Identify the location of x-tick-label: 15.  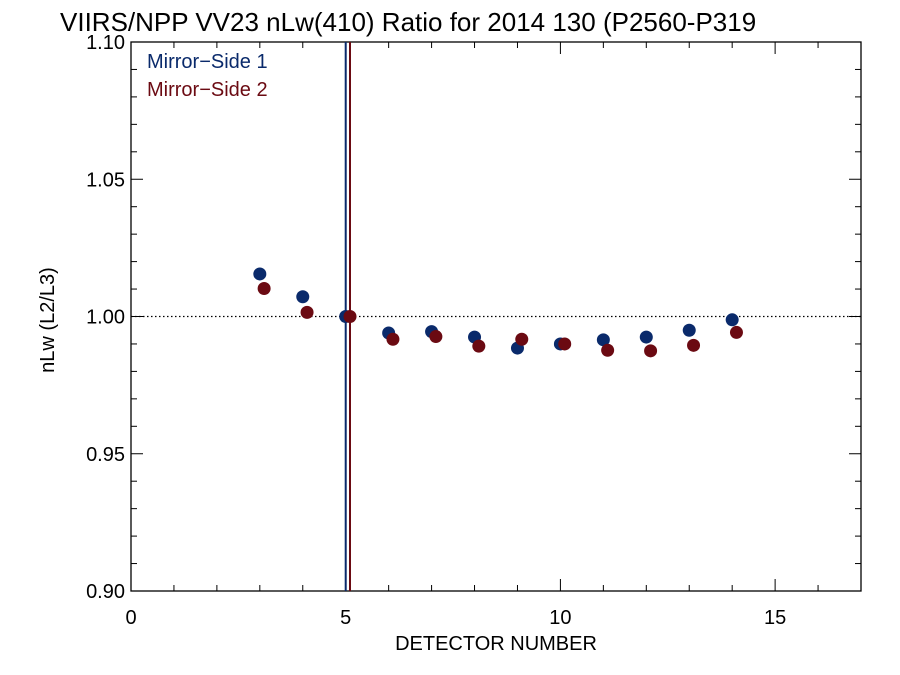
(775, 618).